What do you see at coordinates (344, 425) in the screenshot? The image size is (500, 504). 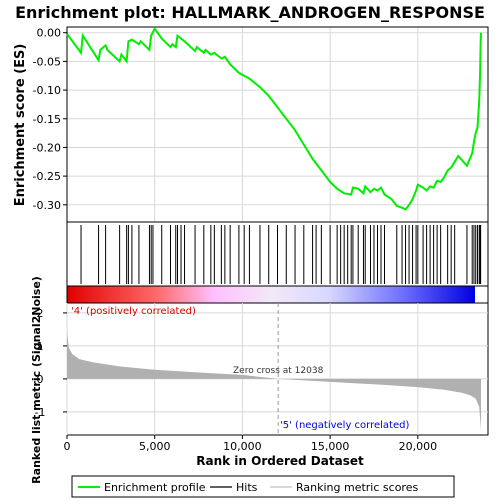 I see `negative-correlation-label: '5' (negatively correlated)` at bounding box center [344, 425].